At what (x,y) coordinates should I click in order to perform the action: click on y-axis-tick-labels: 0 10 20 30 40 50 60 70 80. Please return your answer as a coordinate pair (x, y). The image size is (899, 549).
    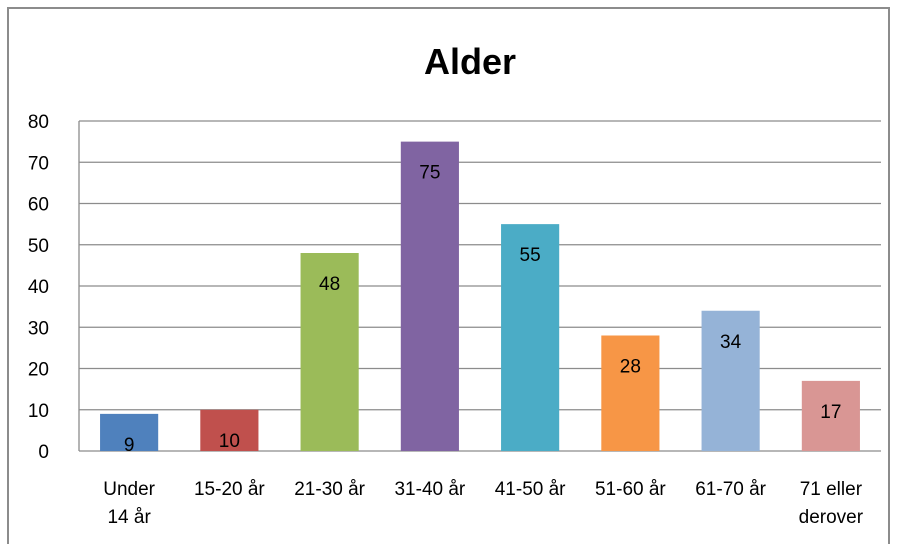
    Looking at the image, I should click on (38, 287).